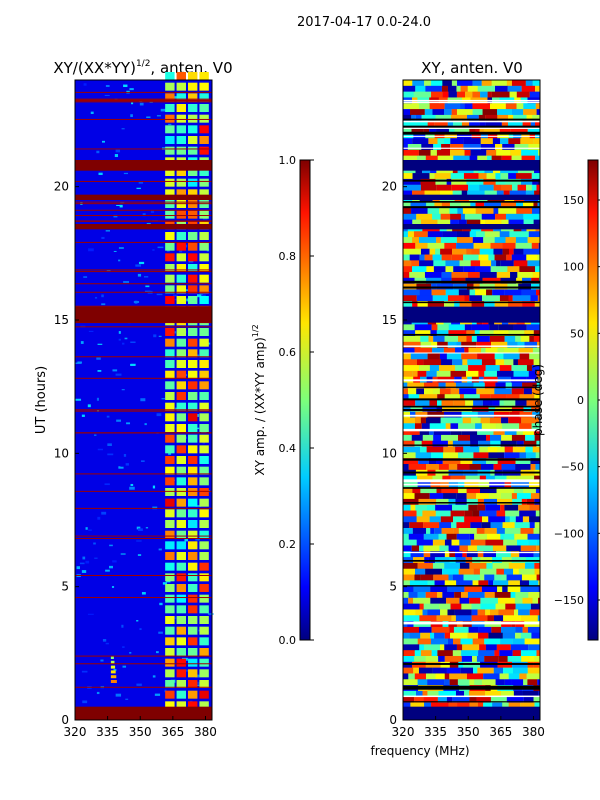  I want to click on amp-flag-line, so click(143, 102).